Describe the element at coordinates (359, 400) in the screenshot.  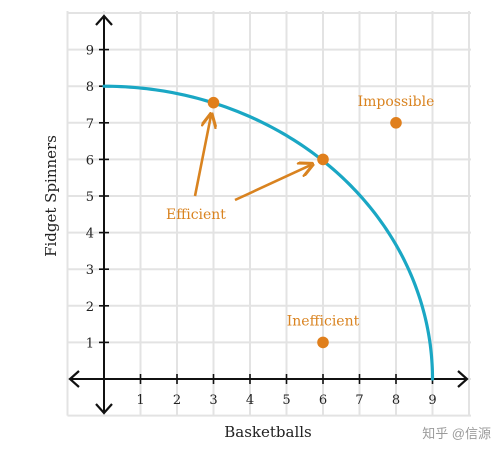
I see `x-tick-label: 7` at that location.